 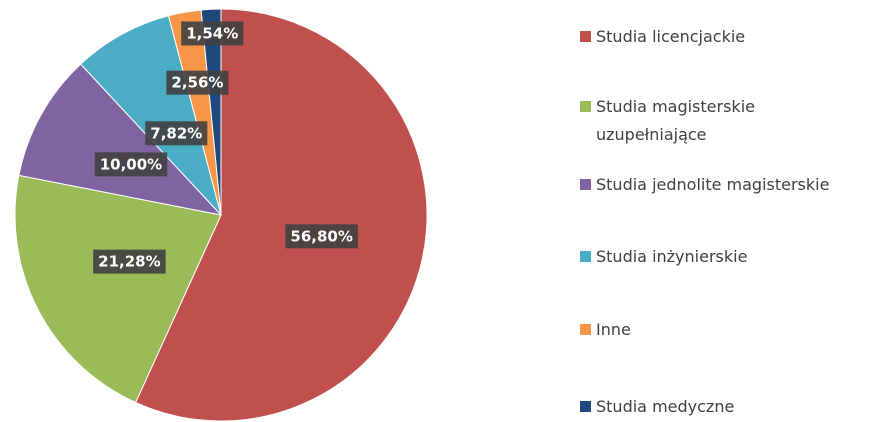 I want to click on data-label: 7,82%, so click(x=176, y=133).